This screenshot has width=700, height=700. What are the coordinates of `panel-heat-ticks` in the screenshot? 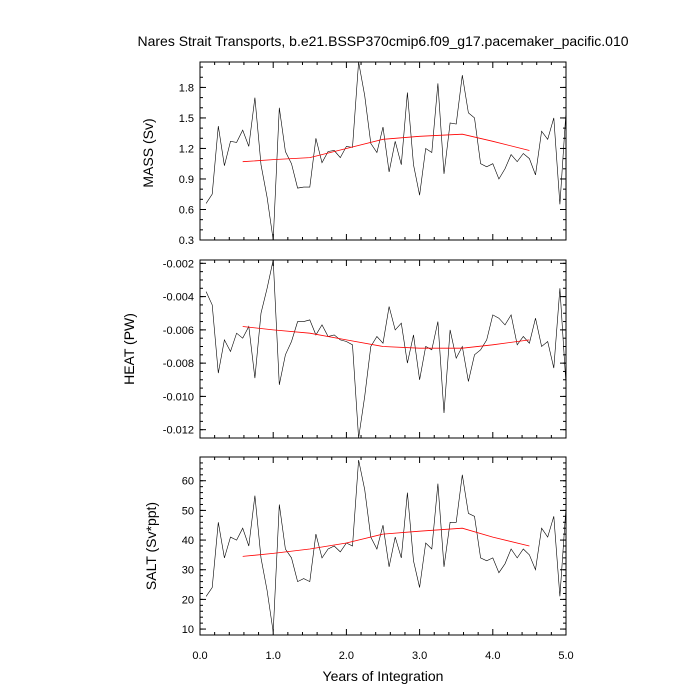 It's located at (383, 349).